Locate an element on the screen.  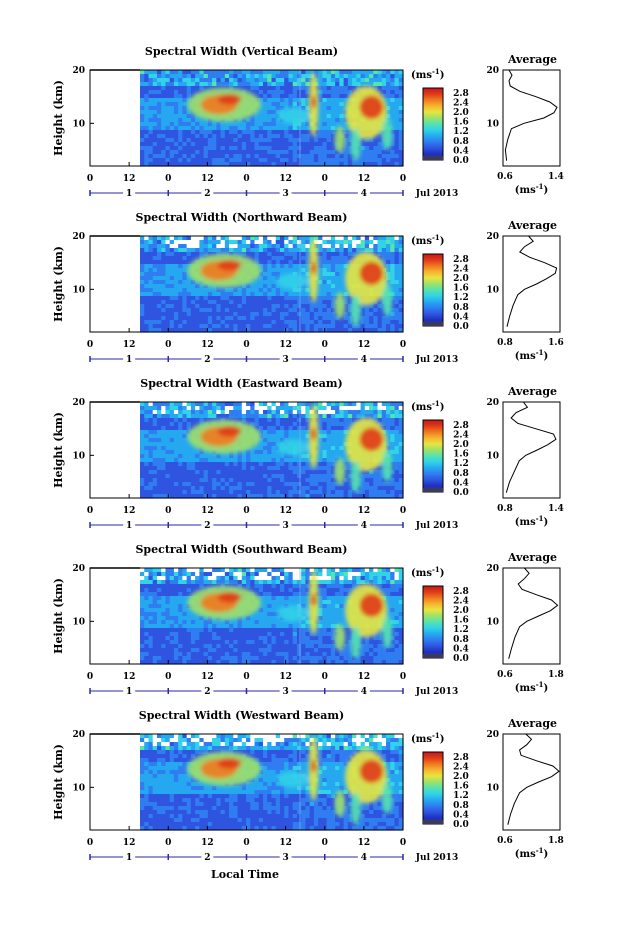
panel-title: Spectral Width (Westward Beam) is located at coordinates (241, 715).